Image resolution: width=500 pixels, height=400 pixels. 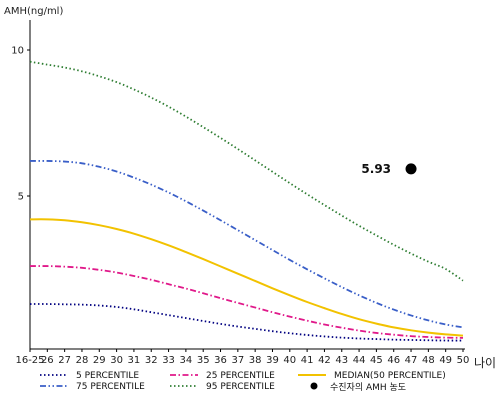 I want to click on x-tick-label: 41, so click(x=307, y=360).